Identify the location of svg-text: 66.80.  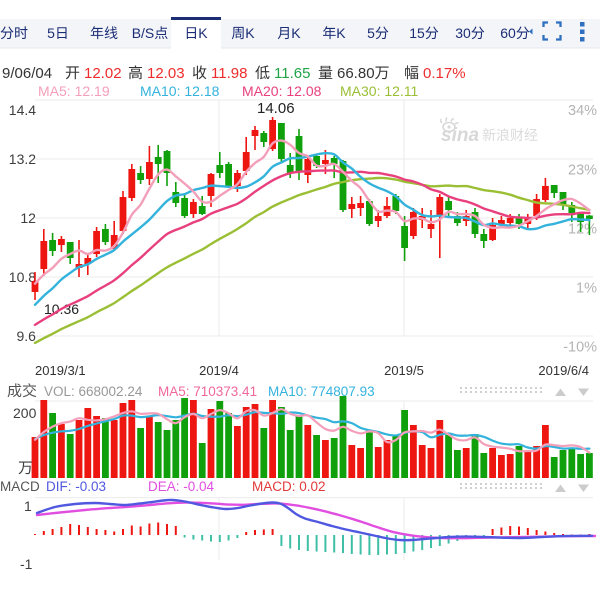
(356, 73).